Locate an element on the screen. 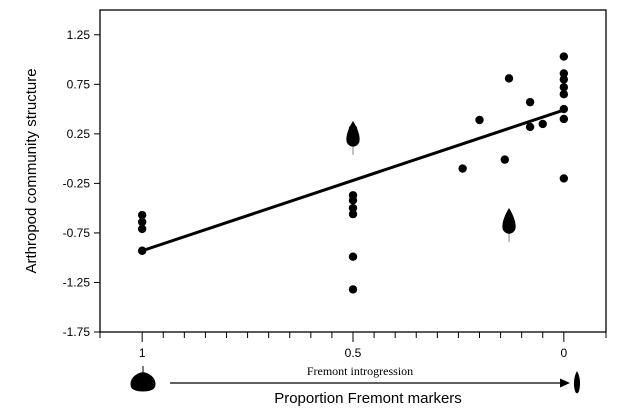 This screenshot has width=622, height=409. y-tick-label: -1.25 is located at coordinates (77, 282).